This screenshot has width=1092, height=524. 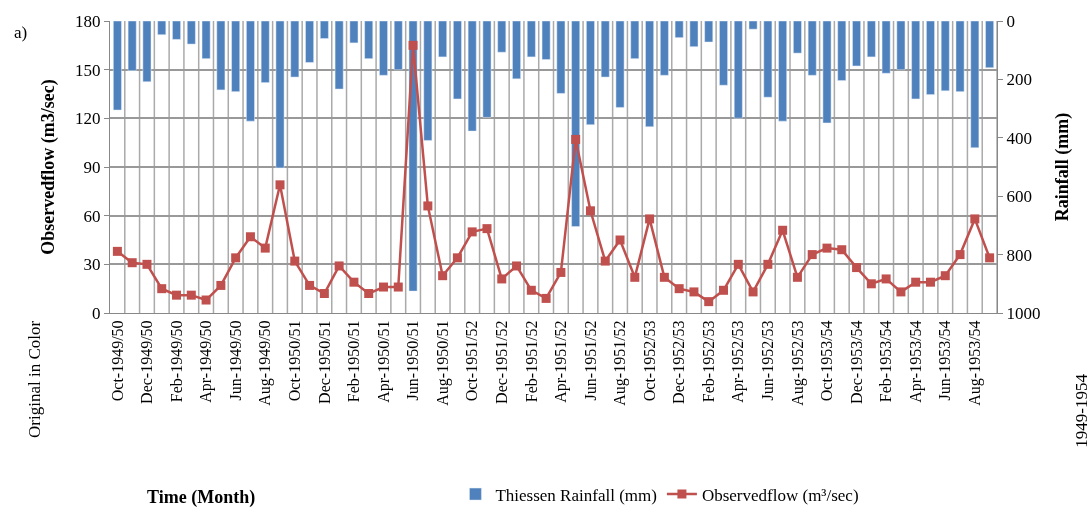 What do you see at coordinates (96, 313) in the screenshot?
I see `y-tick-label: 0` at bounding box center [96, 313].